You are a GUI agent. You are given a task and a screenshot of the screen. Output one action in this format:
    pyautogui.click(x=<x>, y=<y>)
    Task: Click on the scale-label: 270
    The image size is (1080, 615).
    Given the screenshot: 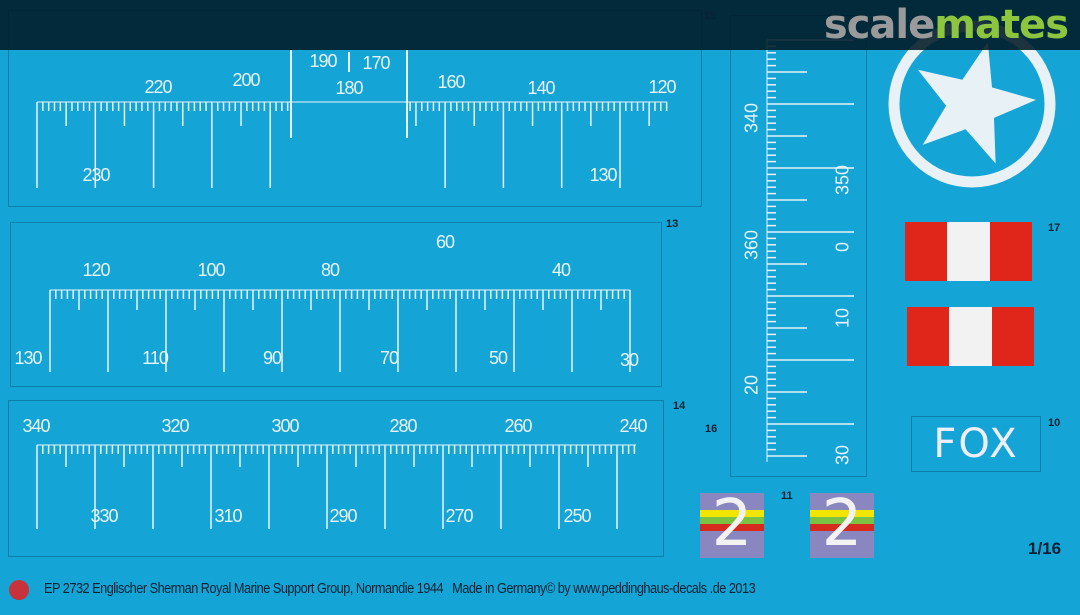 What is the action you would take?
    pyautogui.click(x=459, y=516)
    